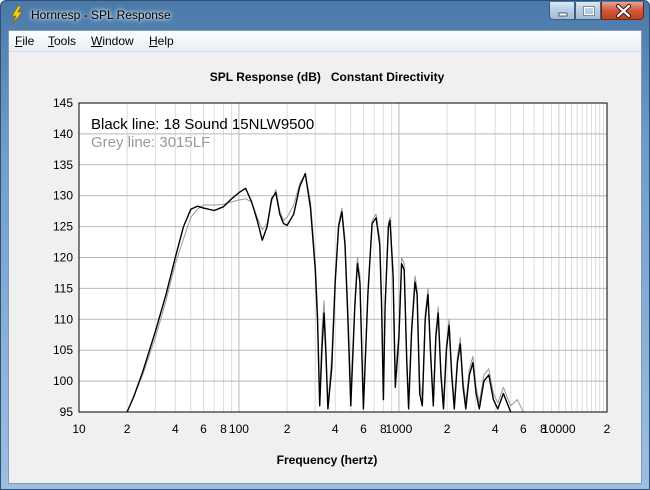  Describe the element at coordinates (19, 41) in the screenshot. I see `menu-file-accel: F` at that location.